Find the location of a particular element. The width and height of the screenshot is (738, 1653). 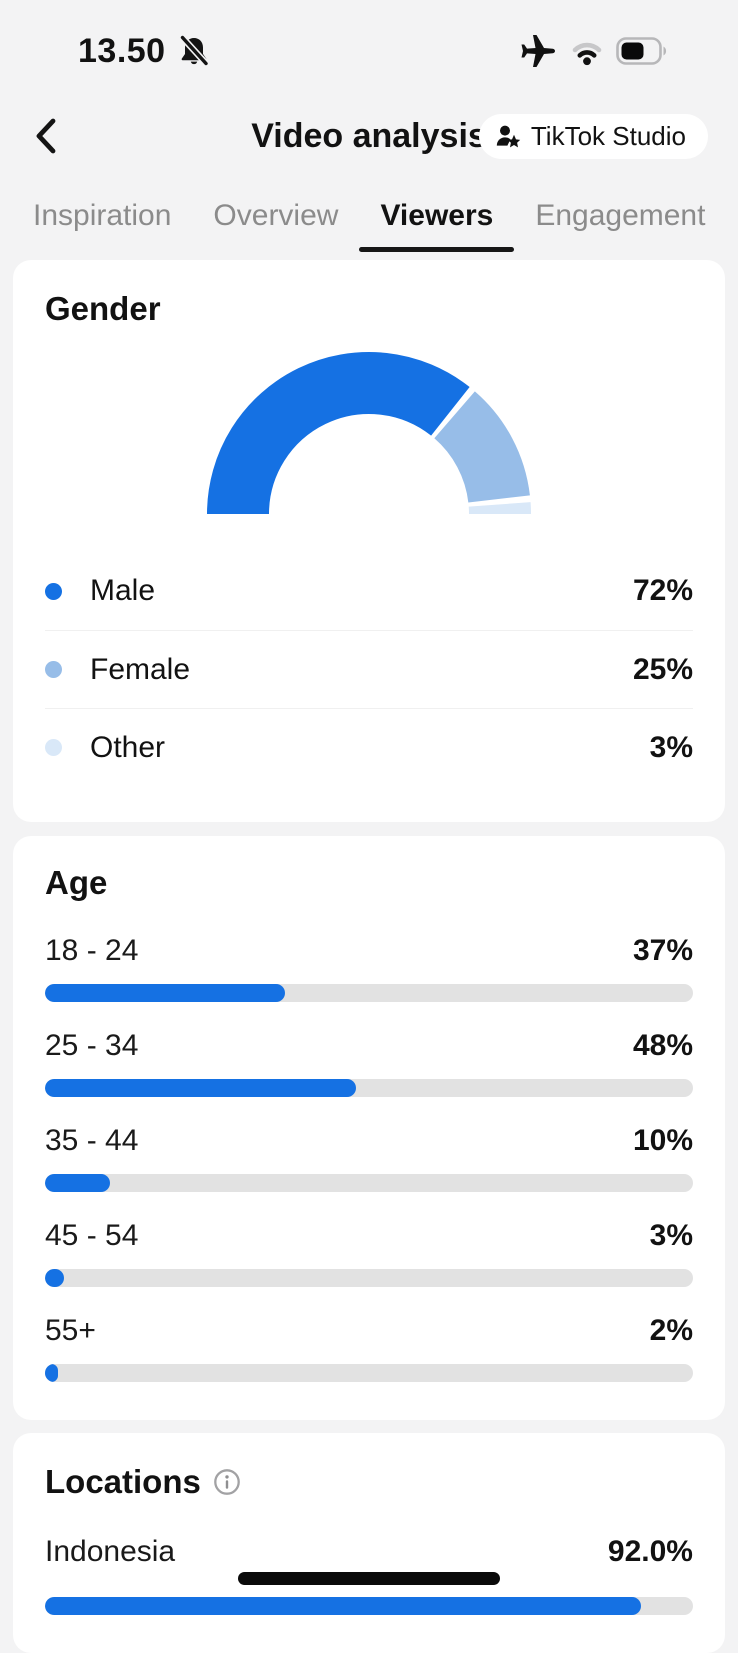

age-label: 45 - 54 is located at coordinates (92, 1235).